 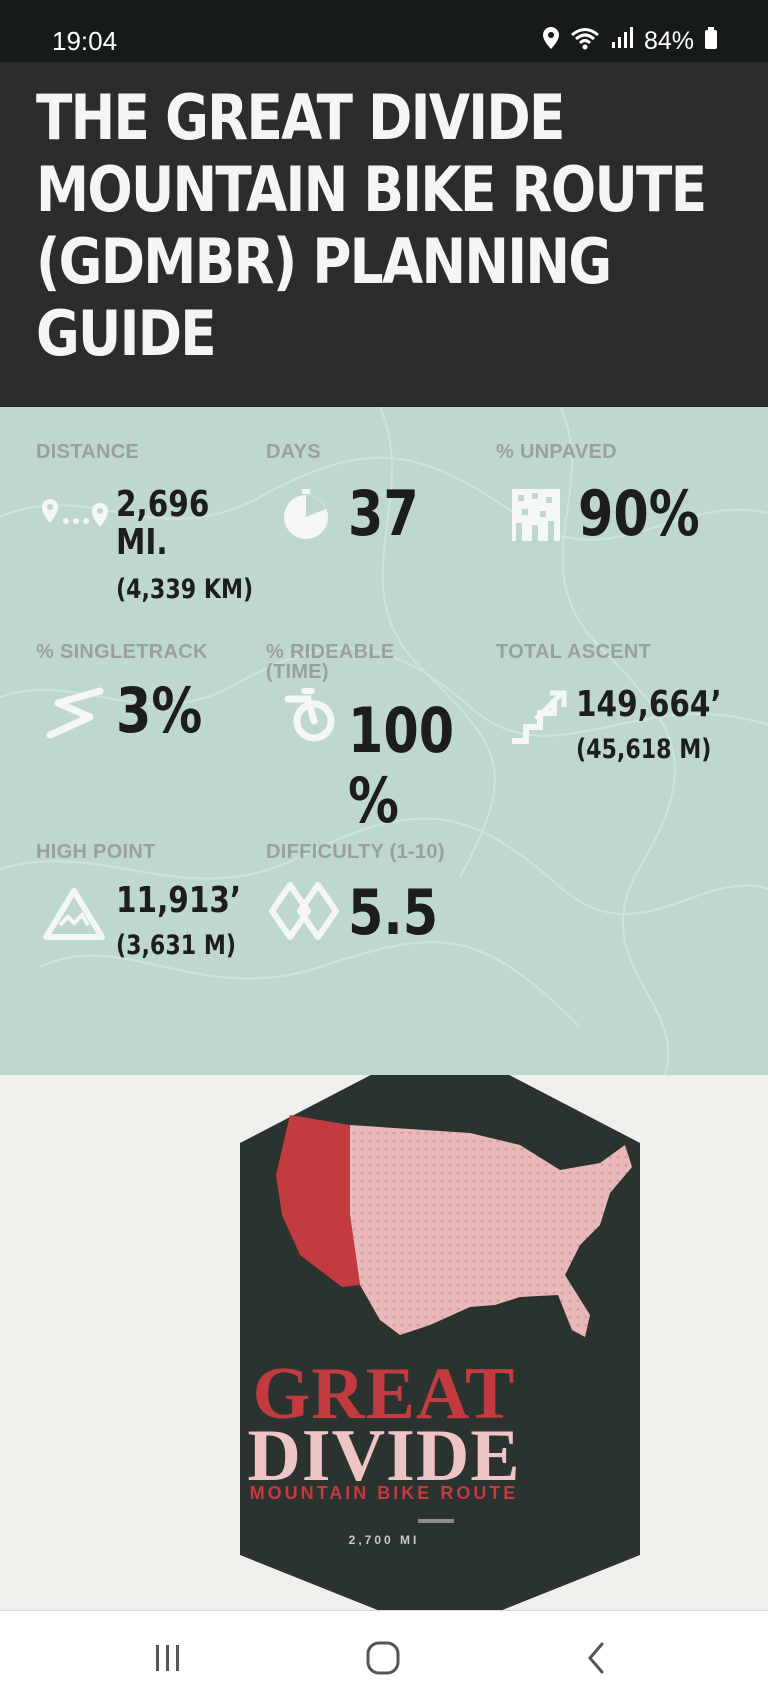 What do you see at coordinates (306, 517) in the screenshot?
I see `timer-icon` at bounding box center [306, 517].